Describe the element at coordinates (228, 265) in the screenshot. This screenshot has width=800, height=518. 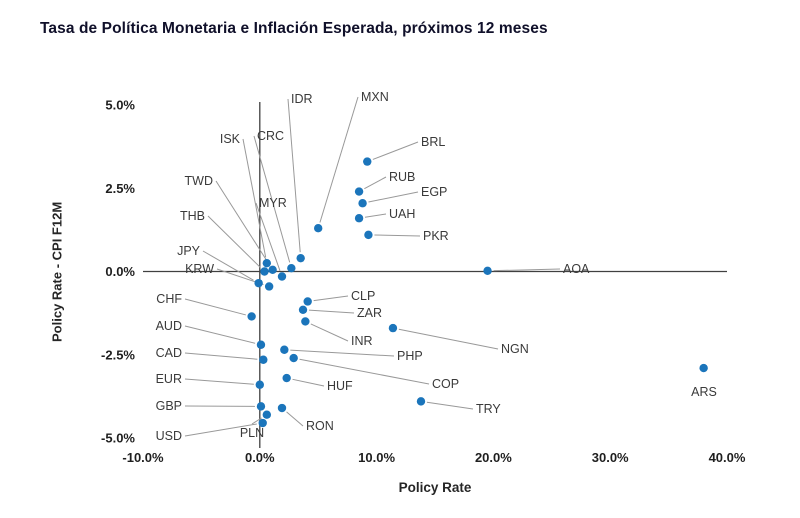
I see `leader-line-JPY` at that location.